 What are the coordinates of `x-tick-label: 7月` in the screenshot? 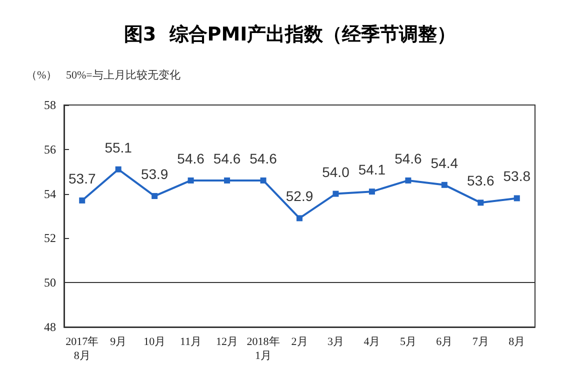 It's located at (480, 342).